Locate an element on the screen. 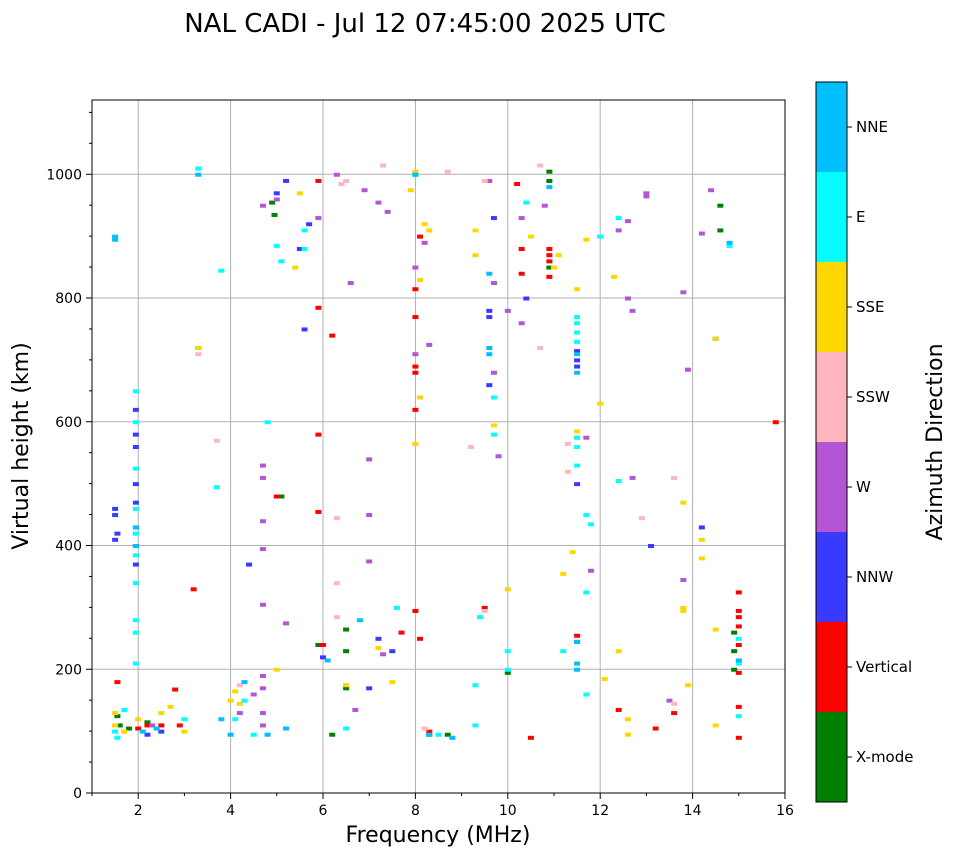  colorbar-frame is located at coordinates (831, 442).